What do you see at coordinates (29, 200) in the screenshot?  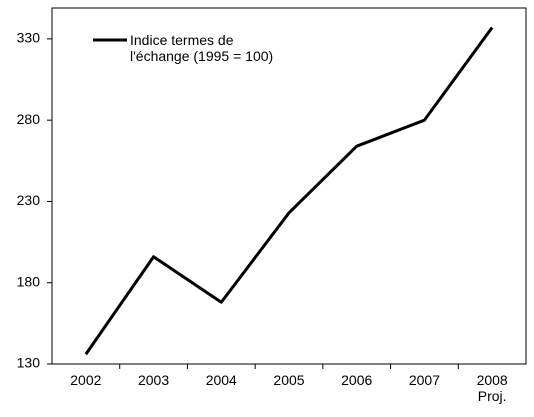 I see `y-tick-label: 230` at bounding box center [29, 200].